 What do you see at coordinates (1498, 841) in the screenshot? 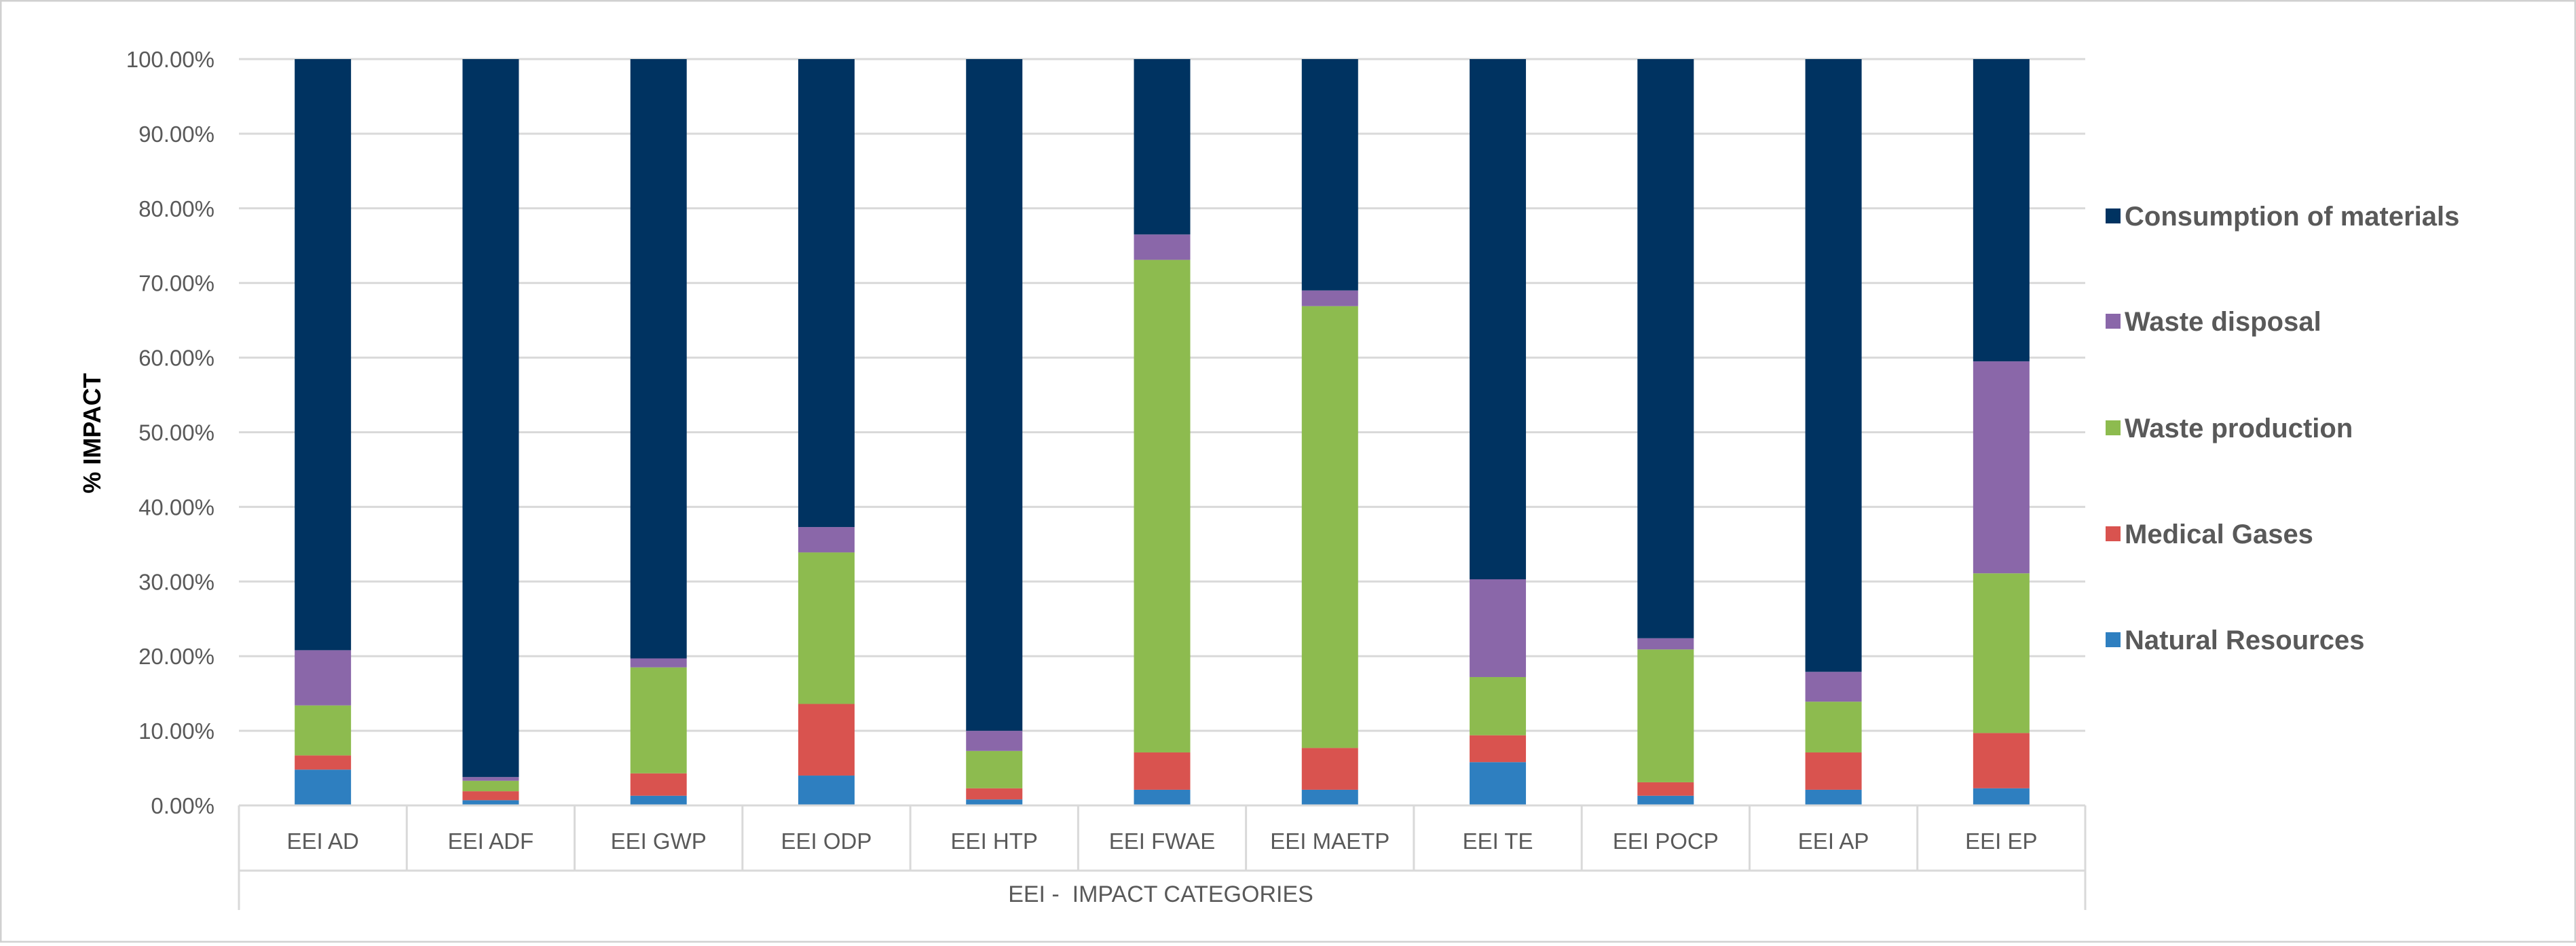
I see `x-tick-label: EEI TE` at bounding box center [1498, 841].